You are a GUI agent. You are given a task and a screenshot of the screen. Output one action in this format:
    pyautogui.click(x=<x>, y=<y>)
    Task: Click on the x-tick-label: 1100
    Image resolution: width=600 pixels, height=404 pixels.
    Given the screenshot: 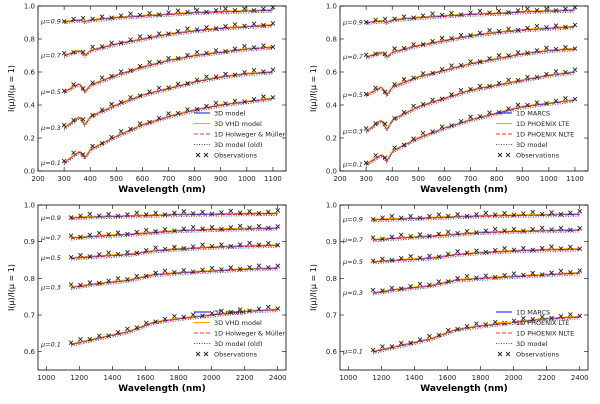 What is the action you would take?
    pyautogui.click(x=273, y=179)
    